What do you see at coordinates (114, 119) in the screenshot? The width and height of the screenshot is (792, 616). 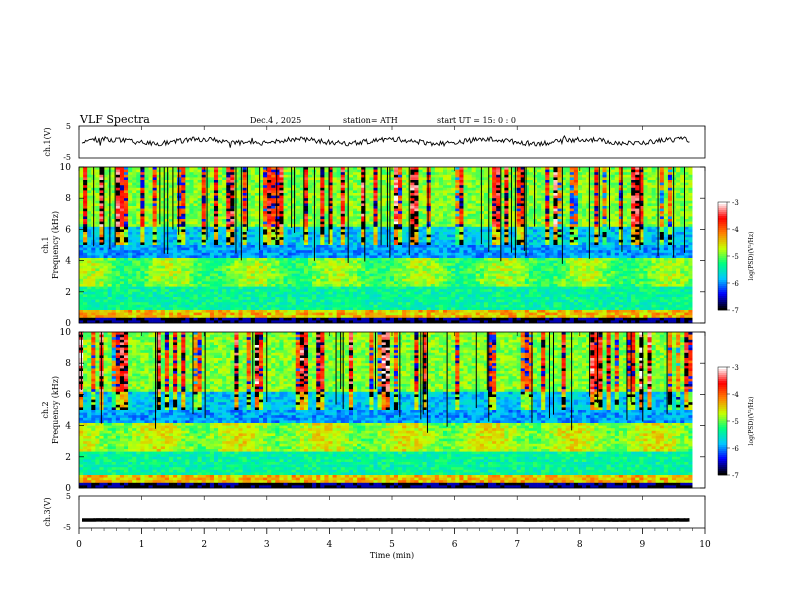 I see `figure-title: VLF Spectra` at bounding box center [114, 119].